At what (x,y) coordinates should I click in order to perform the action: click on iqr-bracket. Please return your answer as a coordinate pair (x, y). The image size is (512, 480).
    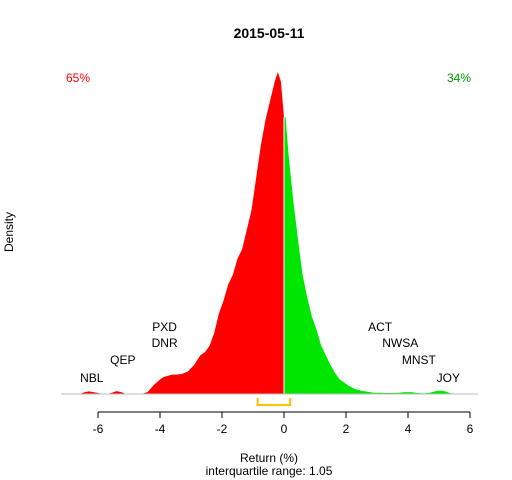
    Looking at the image, I should click on (274, 402).